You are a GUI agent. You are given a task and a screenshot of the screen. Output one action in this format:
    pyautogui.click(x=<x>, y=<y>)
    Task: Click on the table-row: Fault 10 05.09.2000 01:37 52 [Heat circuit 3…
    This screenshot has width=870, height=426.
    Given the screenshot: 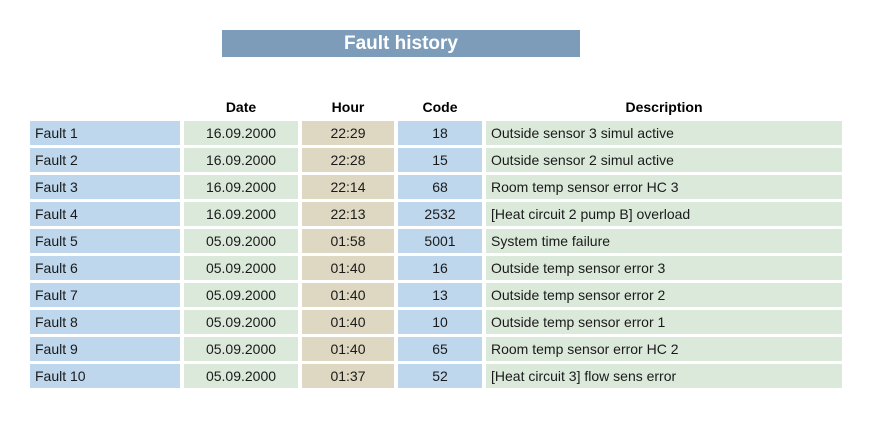 What is the action you would take?
    pyautogui.click(x=436, y=376)
    